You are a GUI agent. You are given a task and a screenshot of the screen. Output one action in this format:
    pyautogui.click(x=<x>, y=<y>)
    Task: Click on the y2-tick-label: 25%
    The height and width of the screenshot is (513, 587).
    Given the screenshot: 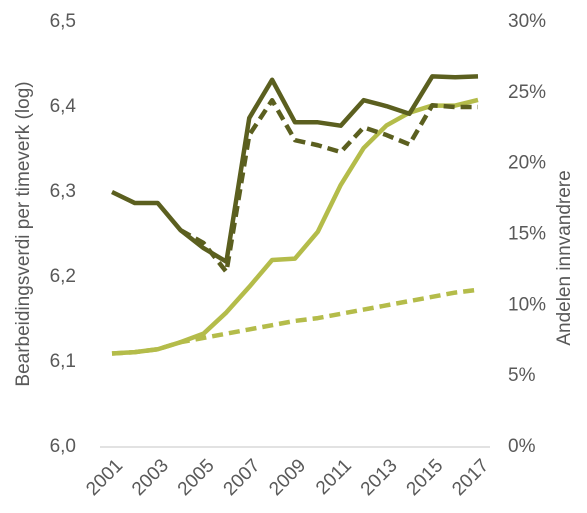 What is the action you would take?
    pyautogui.click(x=527, y=92)
    